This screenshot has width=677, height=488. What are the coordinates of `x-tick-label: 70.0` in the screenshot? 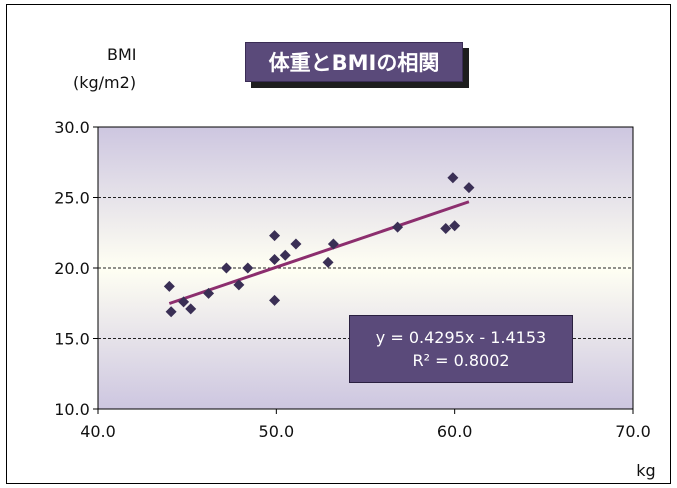 It's located at (633, 431).